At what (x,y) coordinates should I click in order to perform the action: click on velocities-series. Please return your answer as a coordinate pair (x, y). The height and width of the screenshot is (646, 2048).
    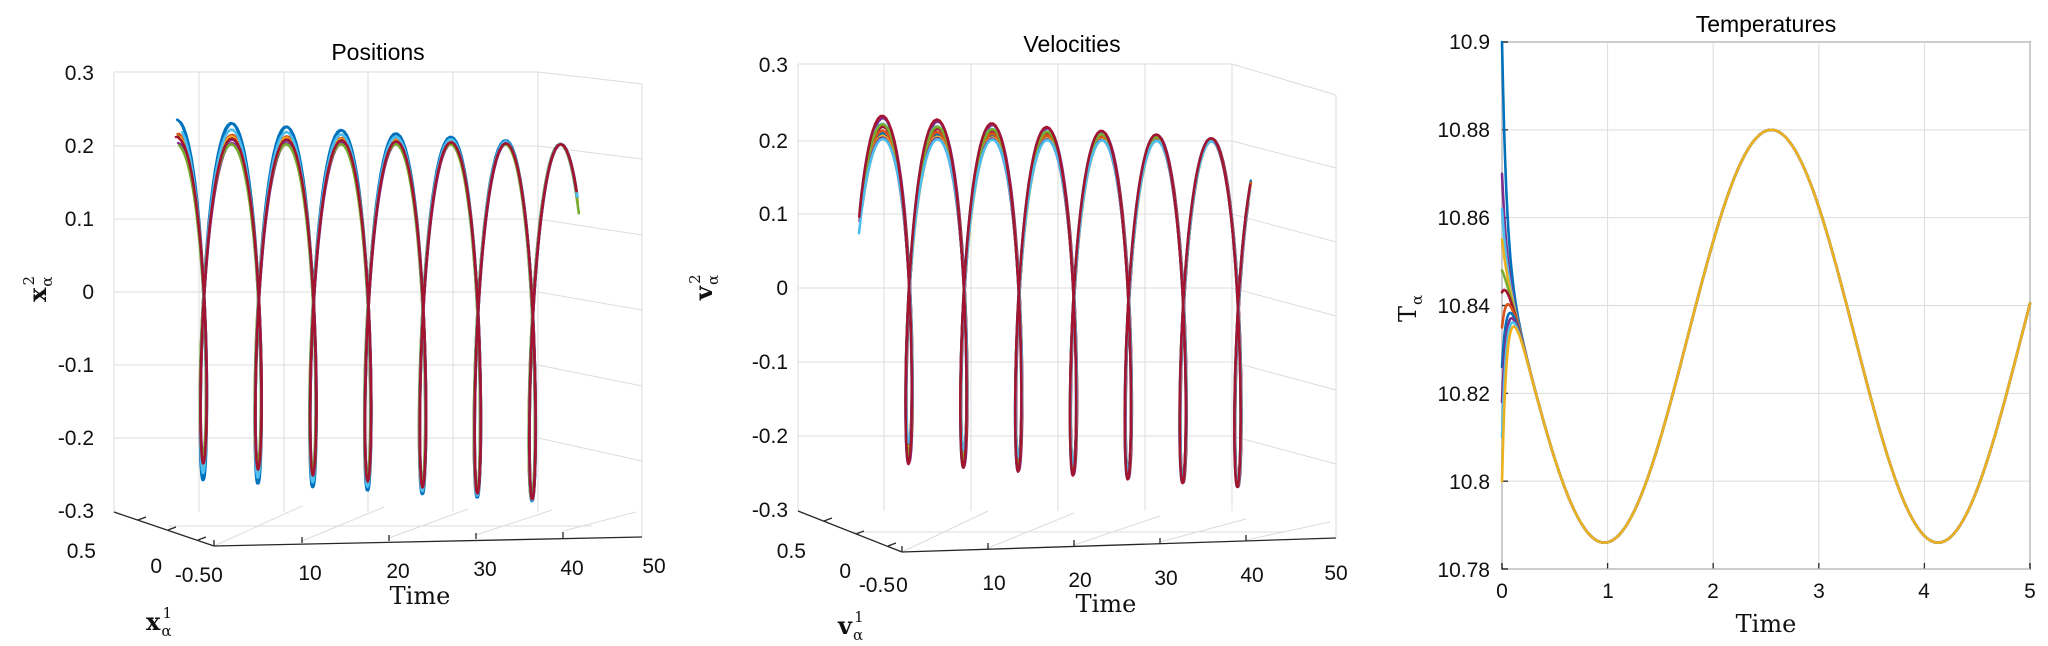
    Looking at the image, I should click on (1055, 301).